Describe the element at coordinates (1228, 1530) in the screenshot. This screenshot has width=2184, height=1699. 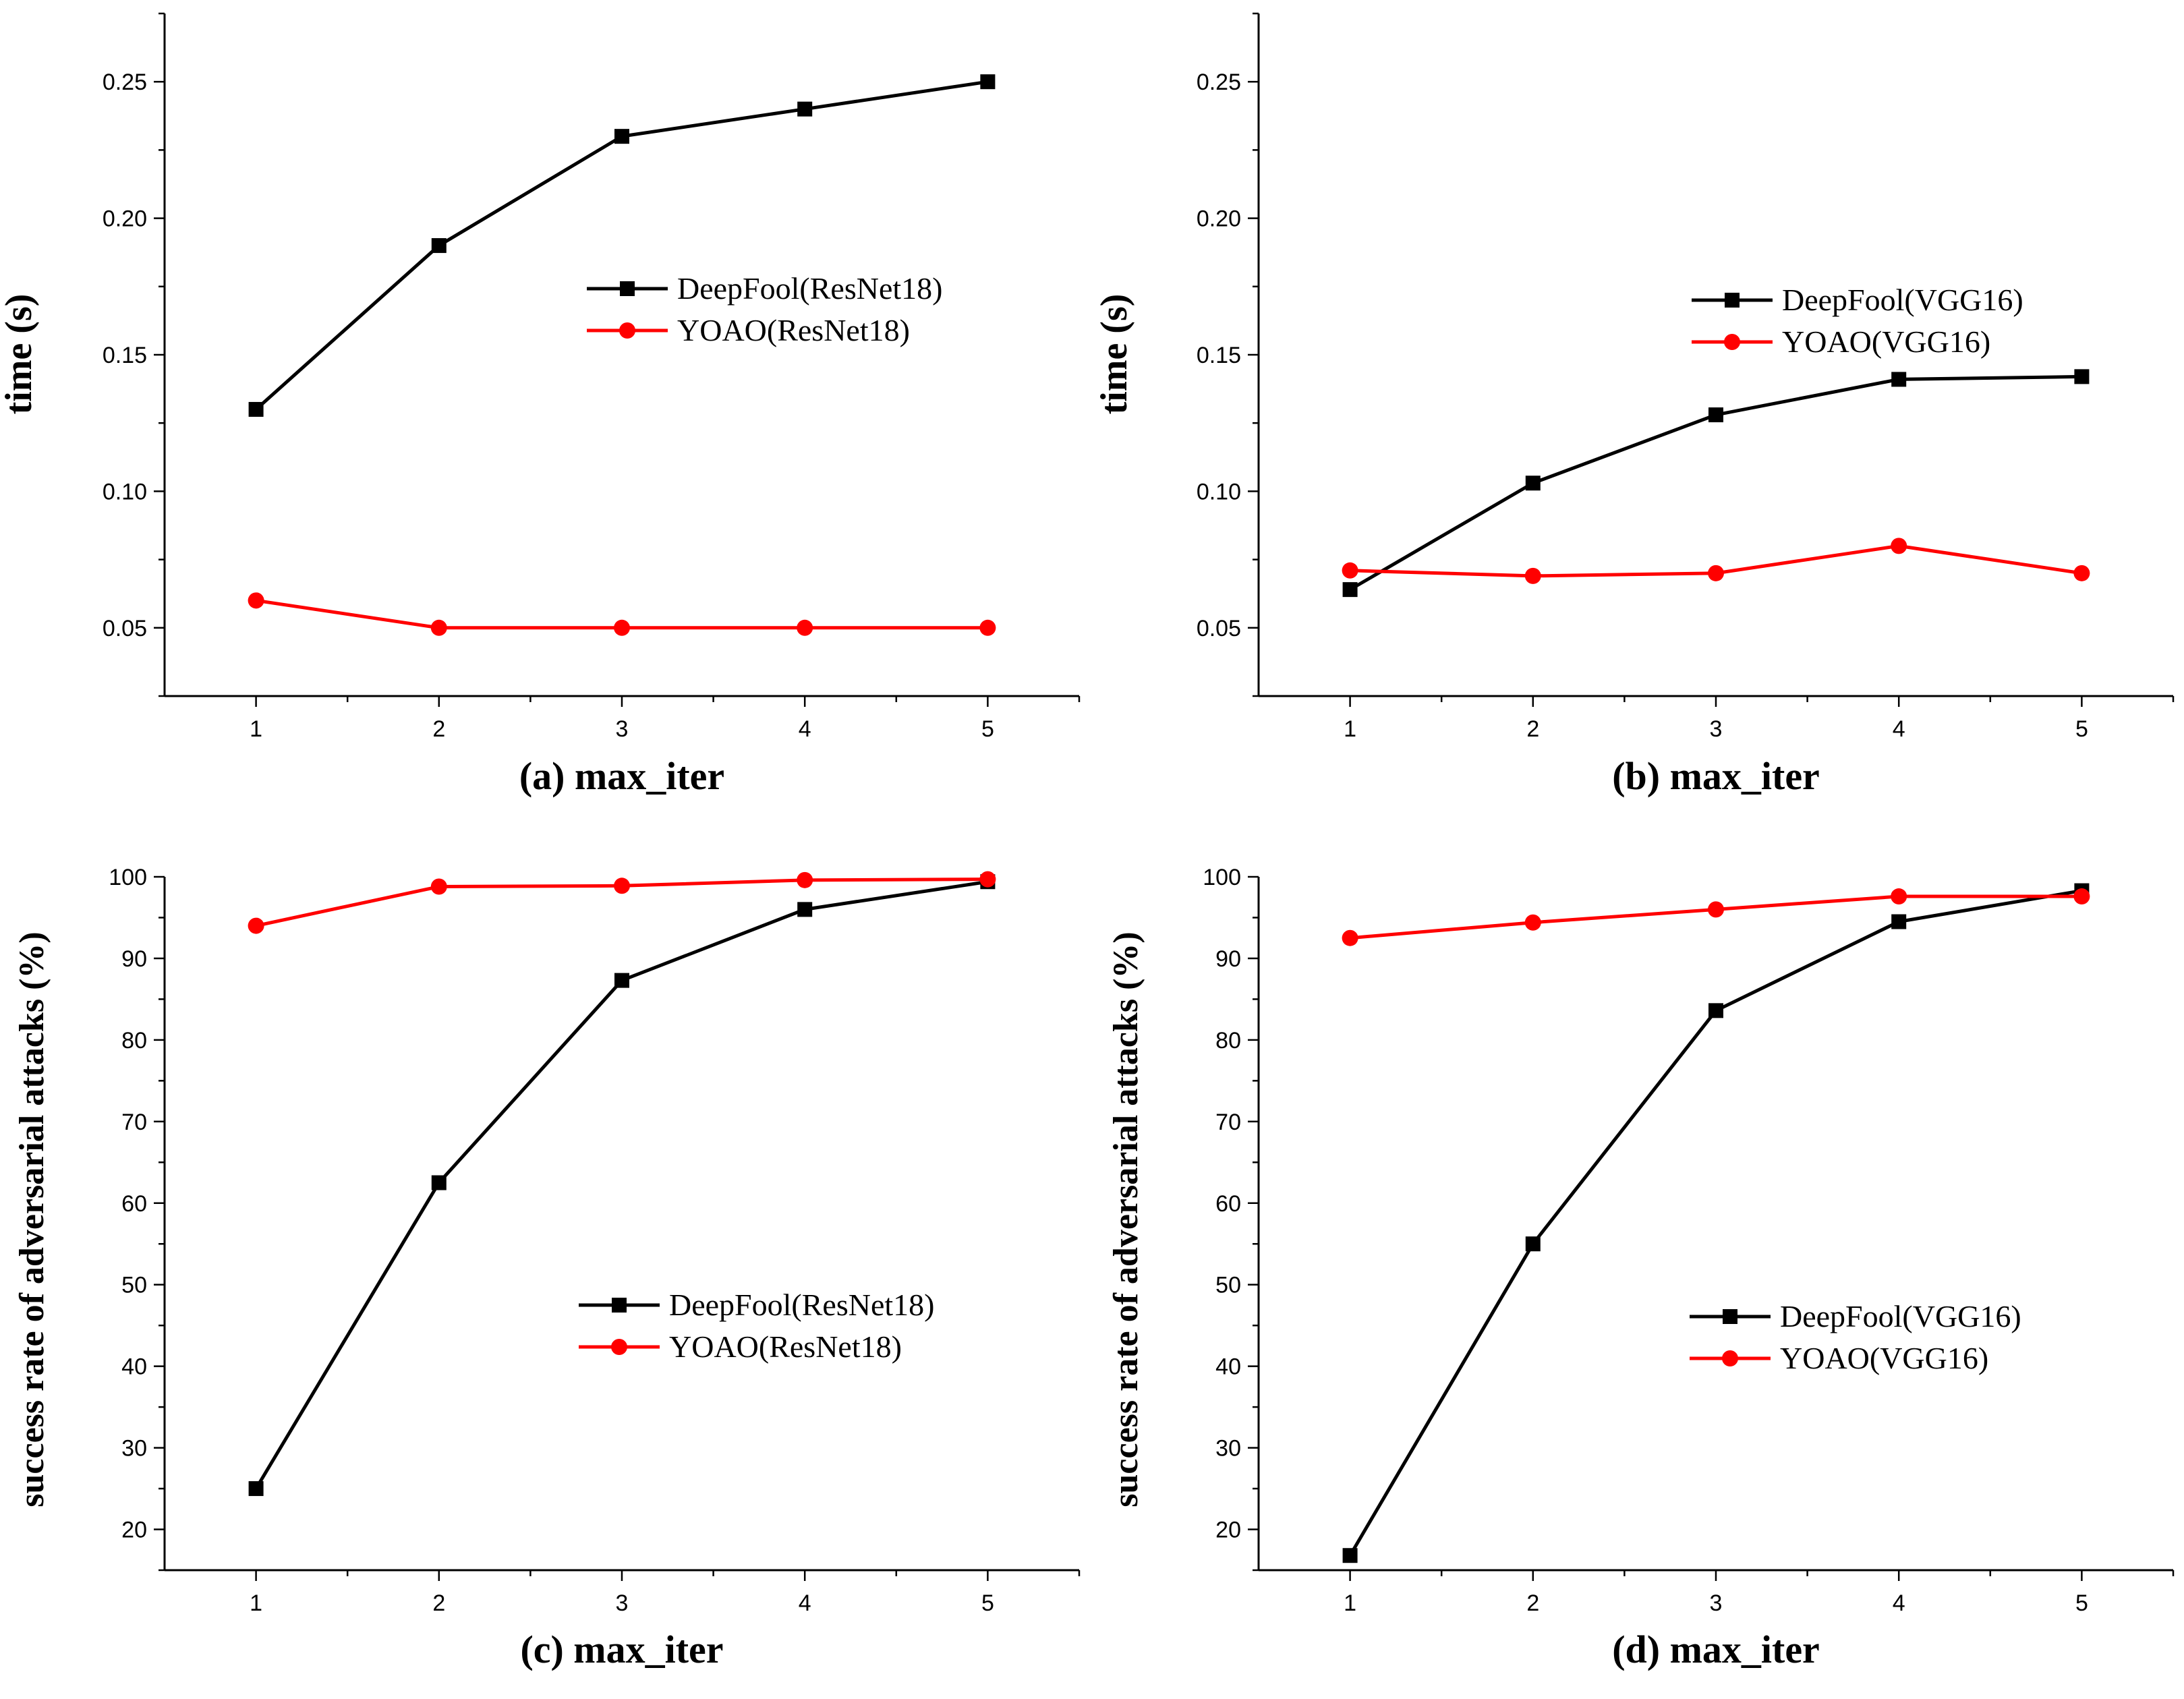
I see `y-tick-label: 20` at that location.